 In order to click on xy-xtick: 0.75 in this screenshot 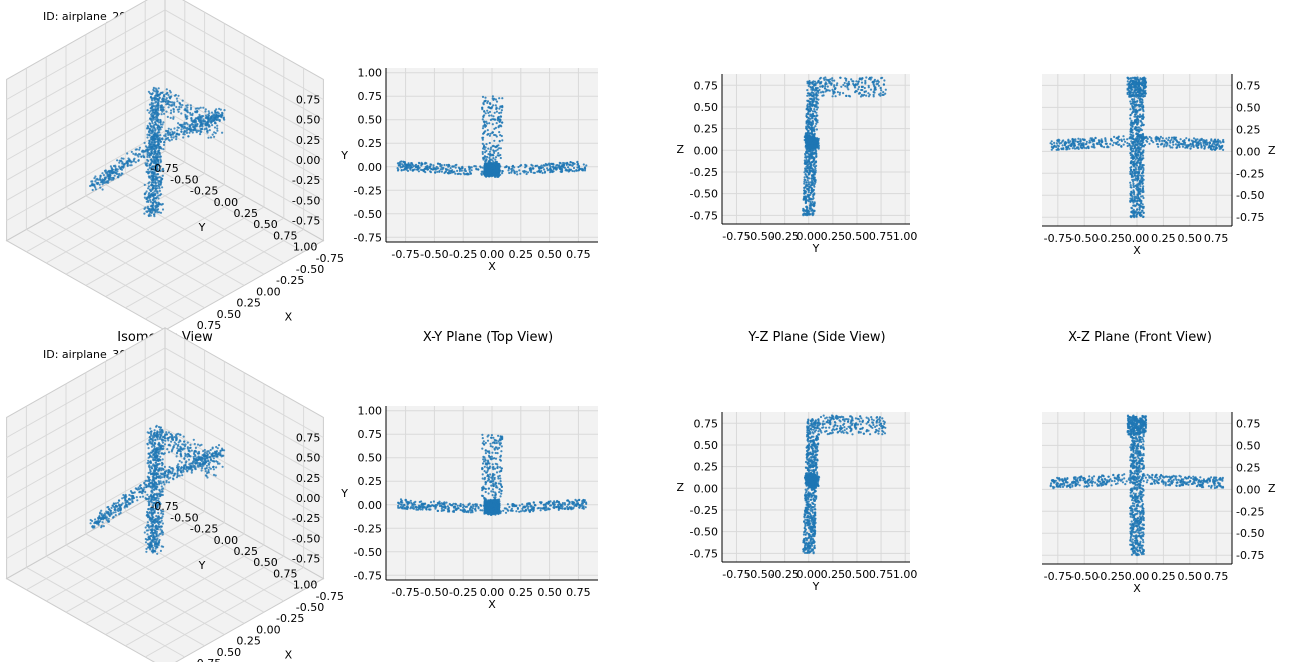, I will do `click(578, 254)`.